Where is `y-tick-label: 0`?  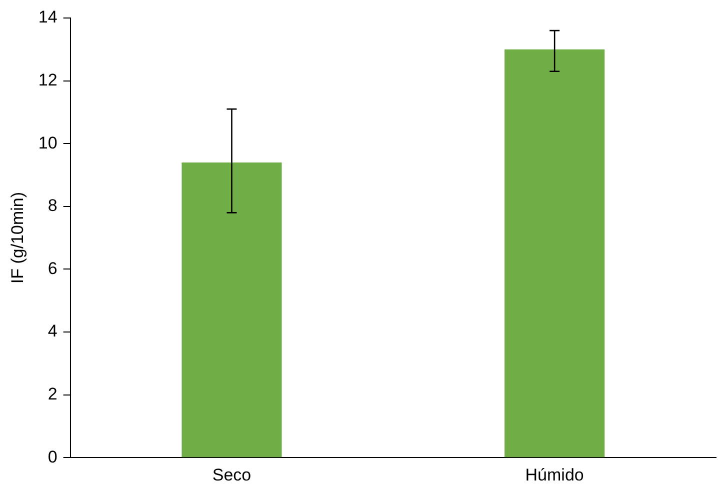 y-tick-label: 0 is located at coordinates (53, 456).